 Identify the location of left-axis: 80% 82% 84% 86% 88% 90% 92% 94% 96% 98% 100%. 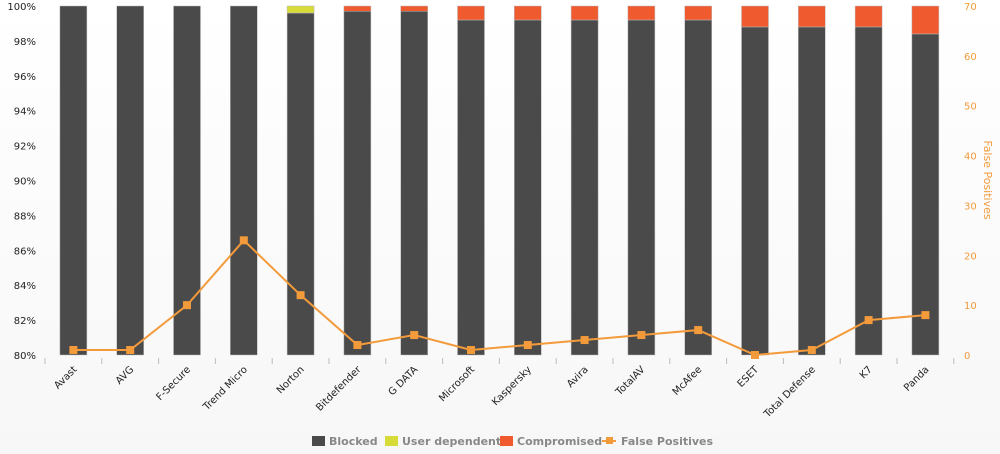
(21, 182).